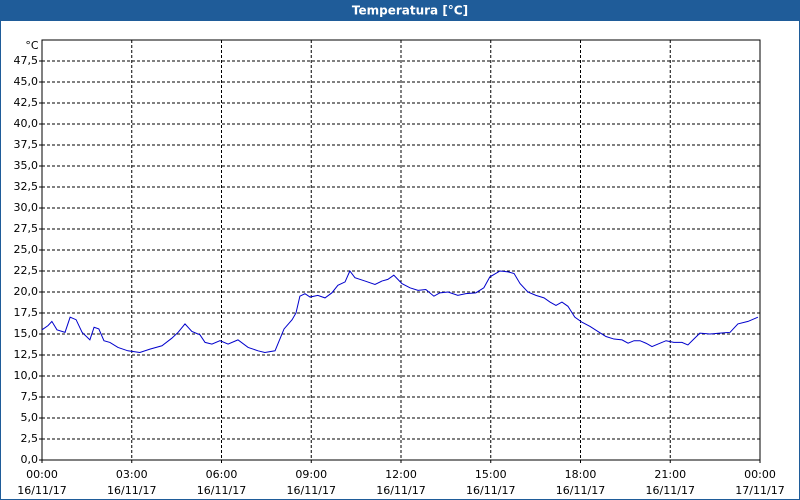 The image size is (800, 500). Describe the element at coordinates (222, 474) in the screenshot. I see `x-tick-label: 06:00` at that location.